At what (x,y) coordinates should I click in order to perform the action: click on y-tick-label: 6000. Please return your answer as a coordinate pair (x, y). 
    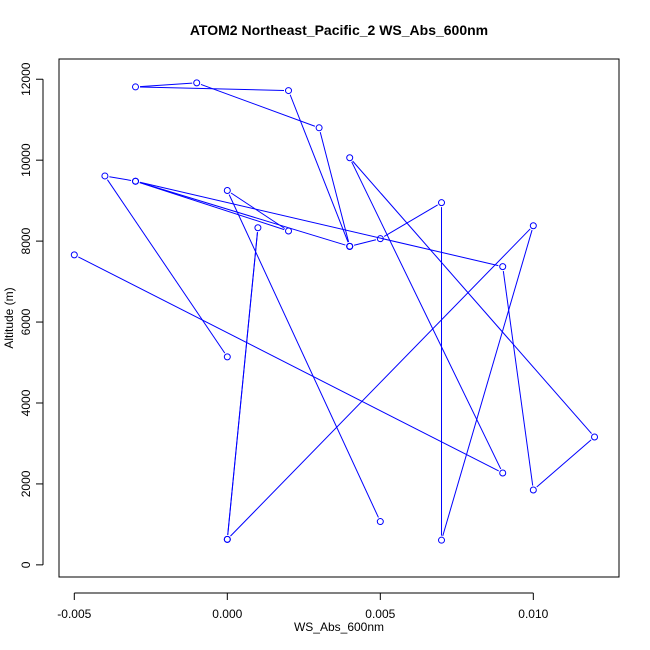
    Looking at the image, I should click on (26, 321).